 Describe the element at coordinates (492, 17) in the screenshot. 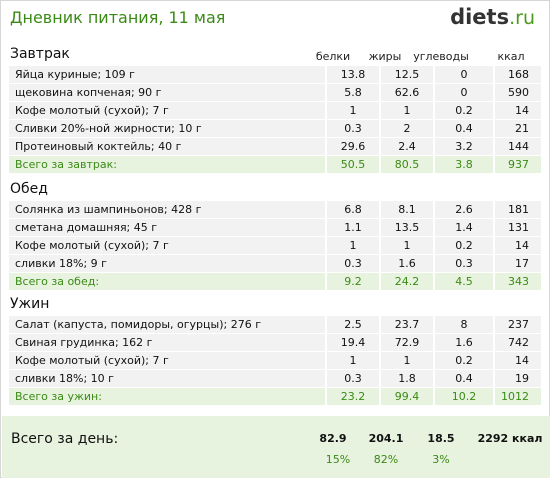

I see `diets-logo: diets.ru` at that location.